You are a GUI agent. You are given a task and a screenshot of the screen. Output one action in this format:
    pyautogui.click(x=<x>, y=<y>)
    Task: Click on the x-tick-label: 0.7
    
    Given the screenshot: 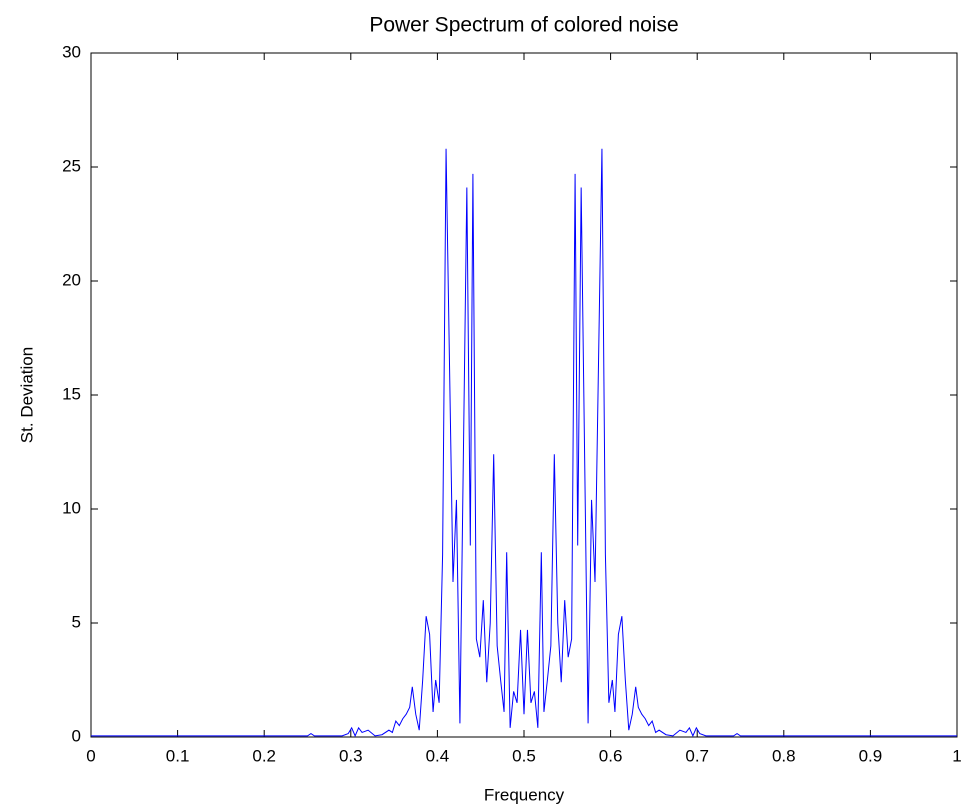 What is the action you would take?
    pyautogui.click(x=697, y=755)
    